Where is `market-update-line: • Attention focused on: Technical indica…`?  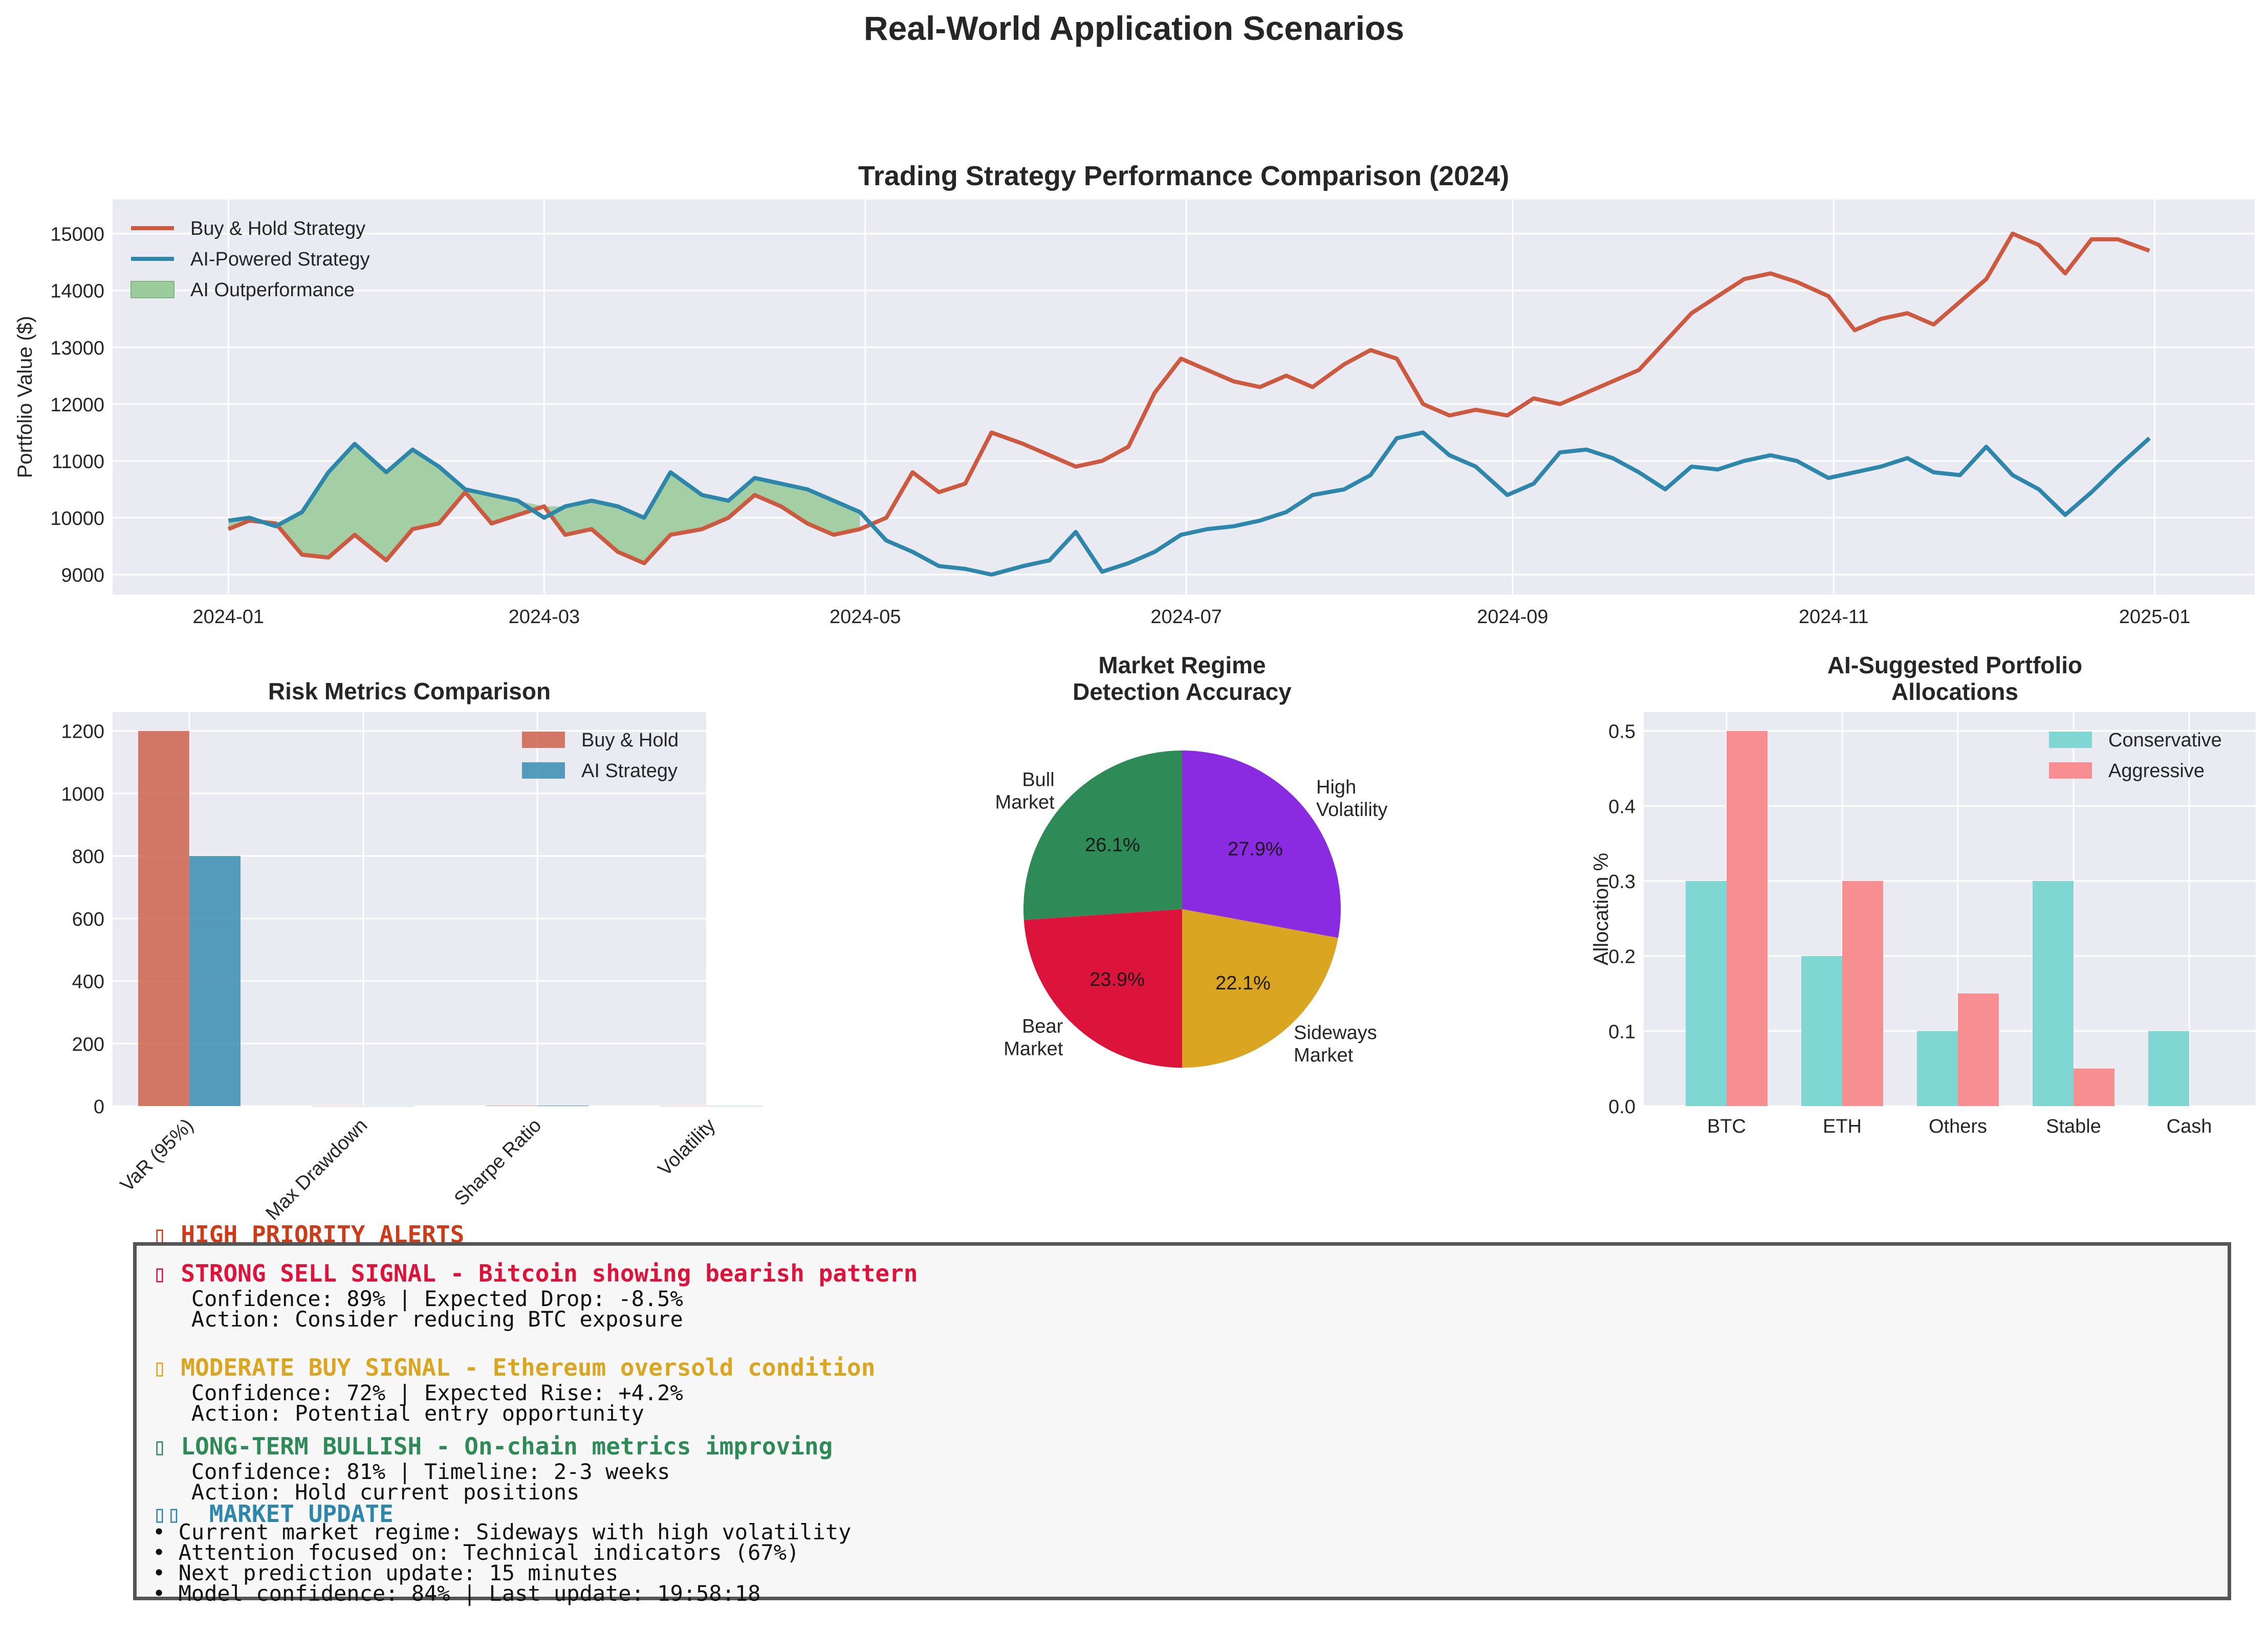
market-update-line: • Attention focused on: Technical indica… is located at coordinates (476, 1552).